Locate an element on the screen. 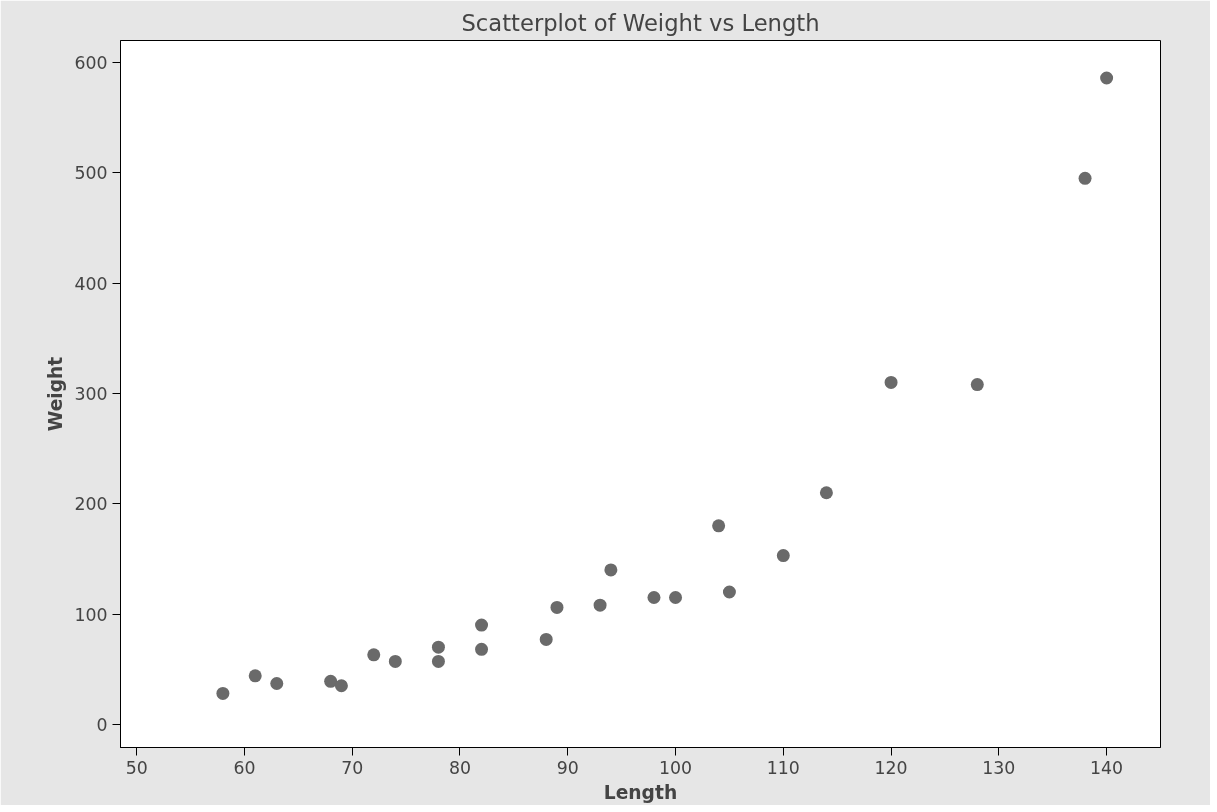 This screenshot has height=812, width=1217. y-tick-label: 400 is located at coordinates (91, 283).